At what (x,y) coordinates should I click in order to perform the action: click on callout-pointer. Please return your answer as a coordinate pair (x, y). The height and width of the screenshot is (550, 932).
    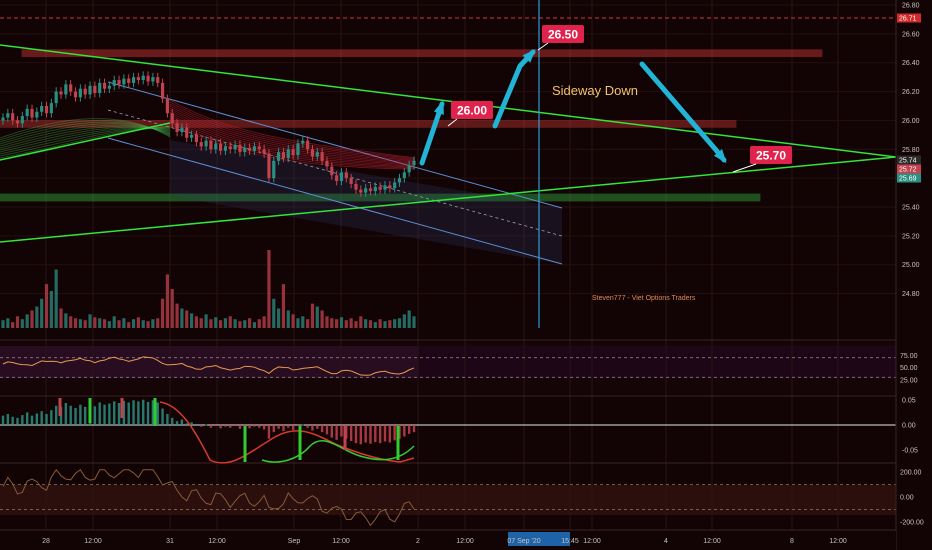
    Looking at the image, I should click on (543, 46).